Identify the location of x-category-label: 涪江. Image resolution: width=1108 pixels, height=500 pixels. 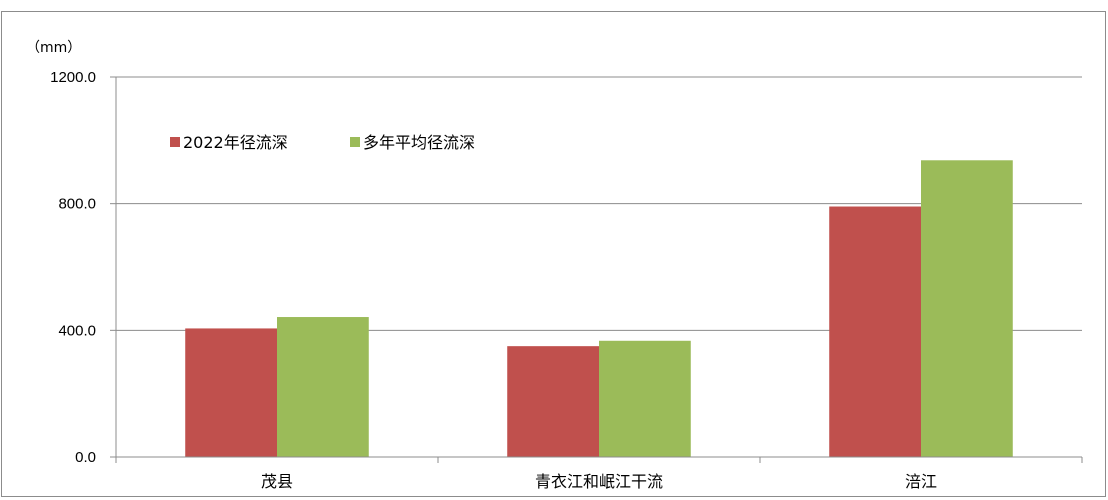
(921, 481).